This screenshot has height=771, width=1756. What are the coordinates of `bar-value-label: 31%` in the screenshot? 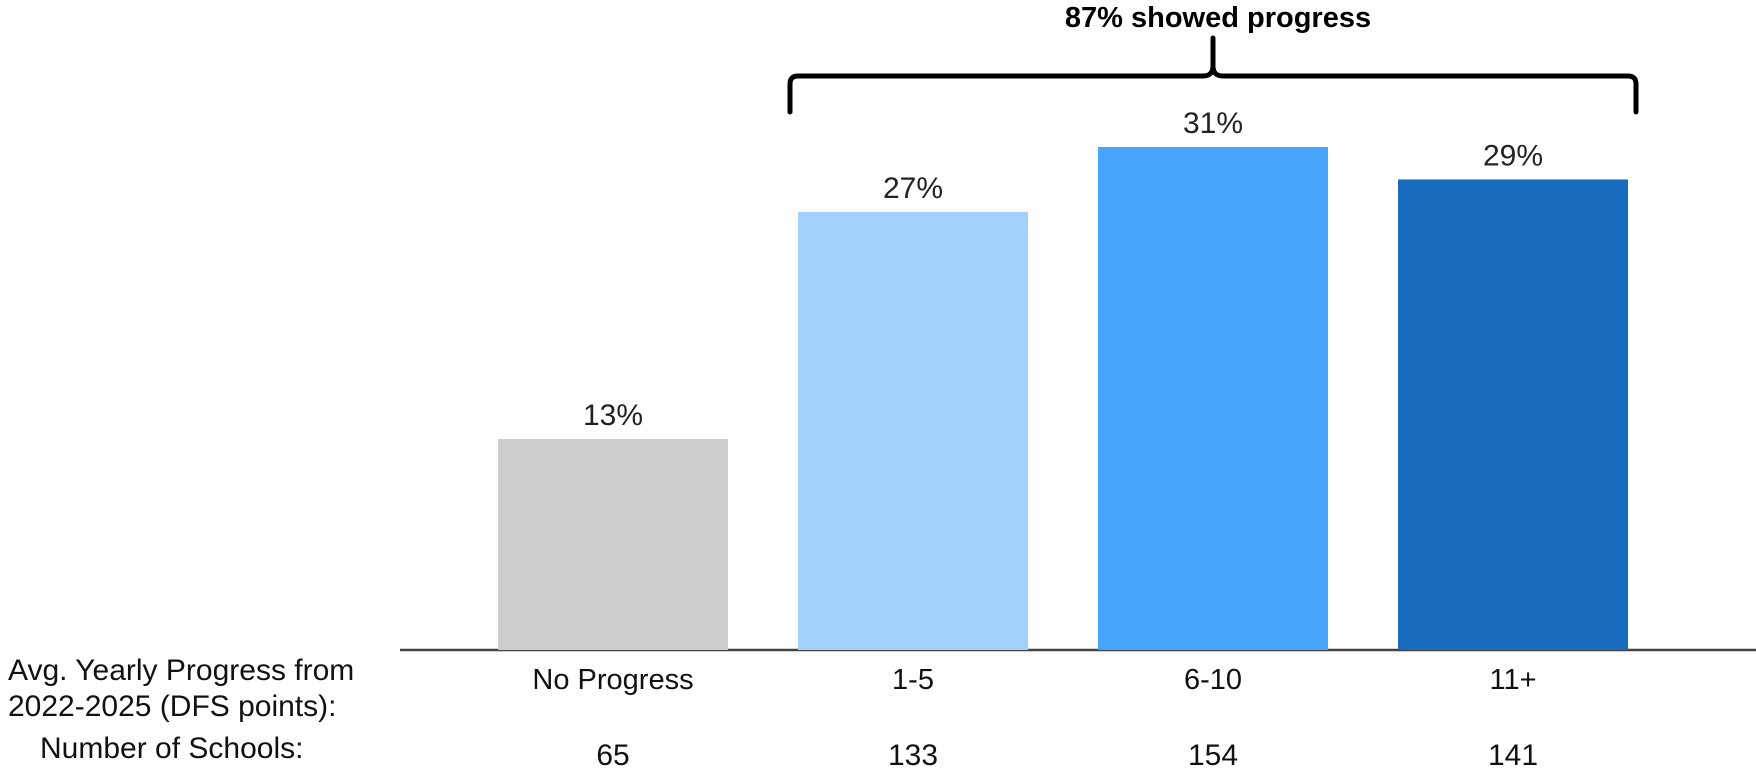 It's located at (1213, 123).